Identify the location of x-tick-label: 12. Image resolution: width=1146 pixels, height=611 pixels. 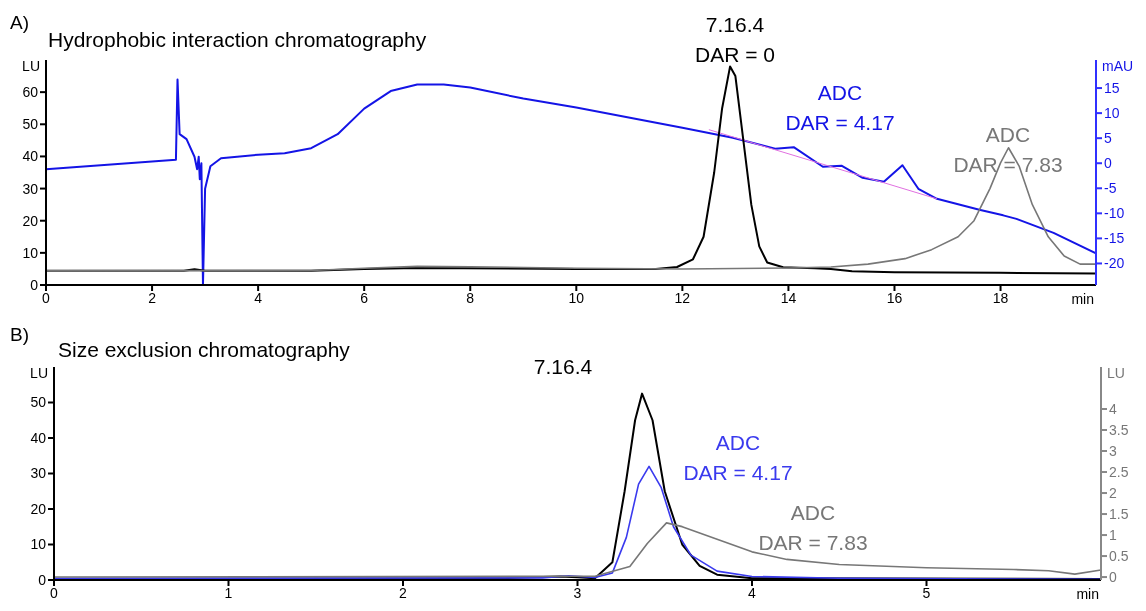
(682, 297).